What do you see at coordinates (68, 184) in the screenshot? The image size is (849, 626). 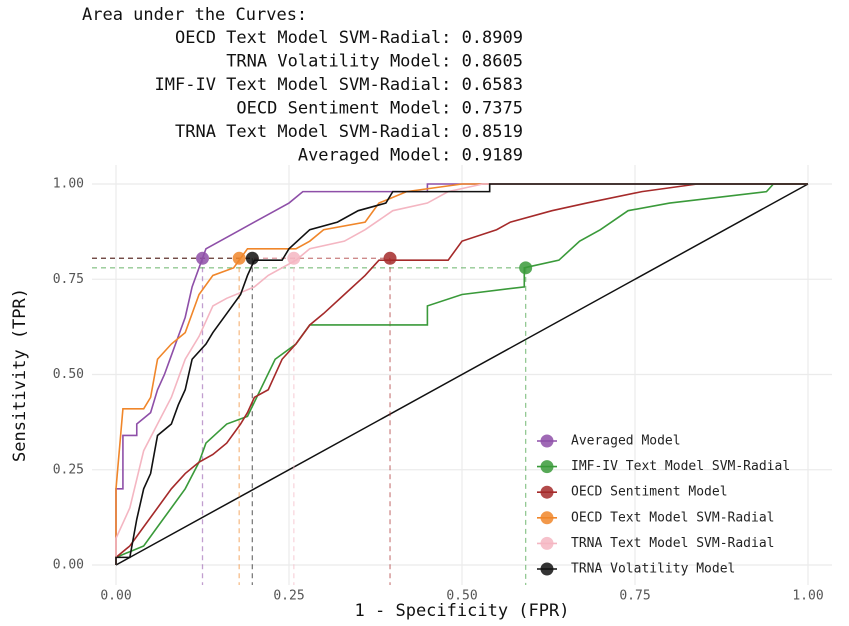 I see `y-tick-label: 1.00` at bounding box center [68, 184].